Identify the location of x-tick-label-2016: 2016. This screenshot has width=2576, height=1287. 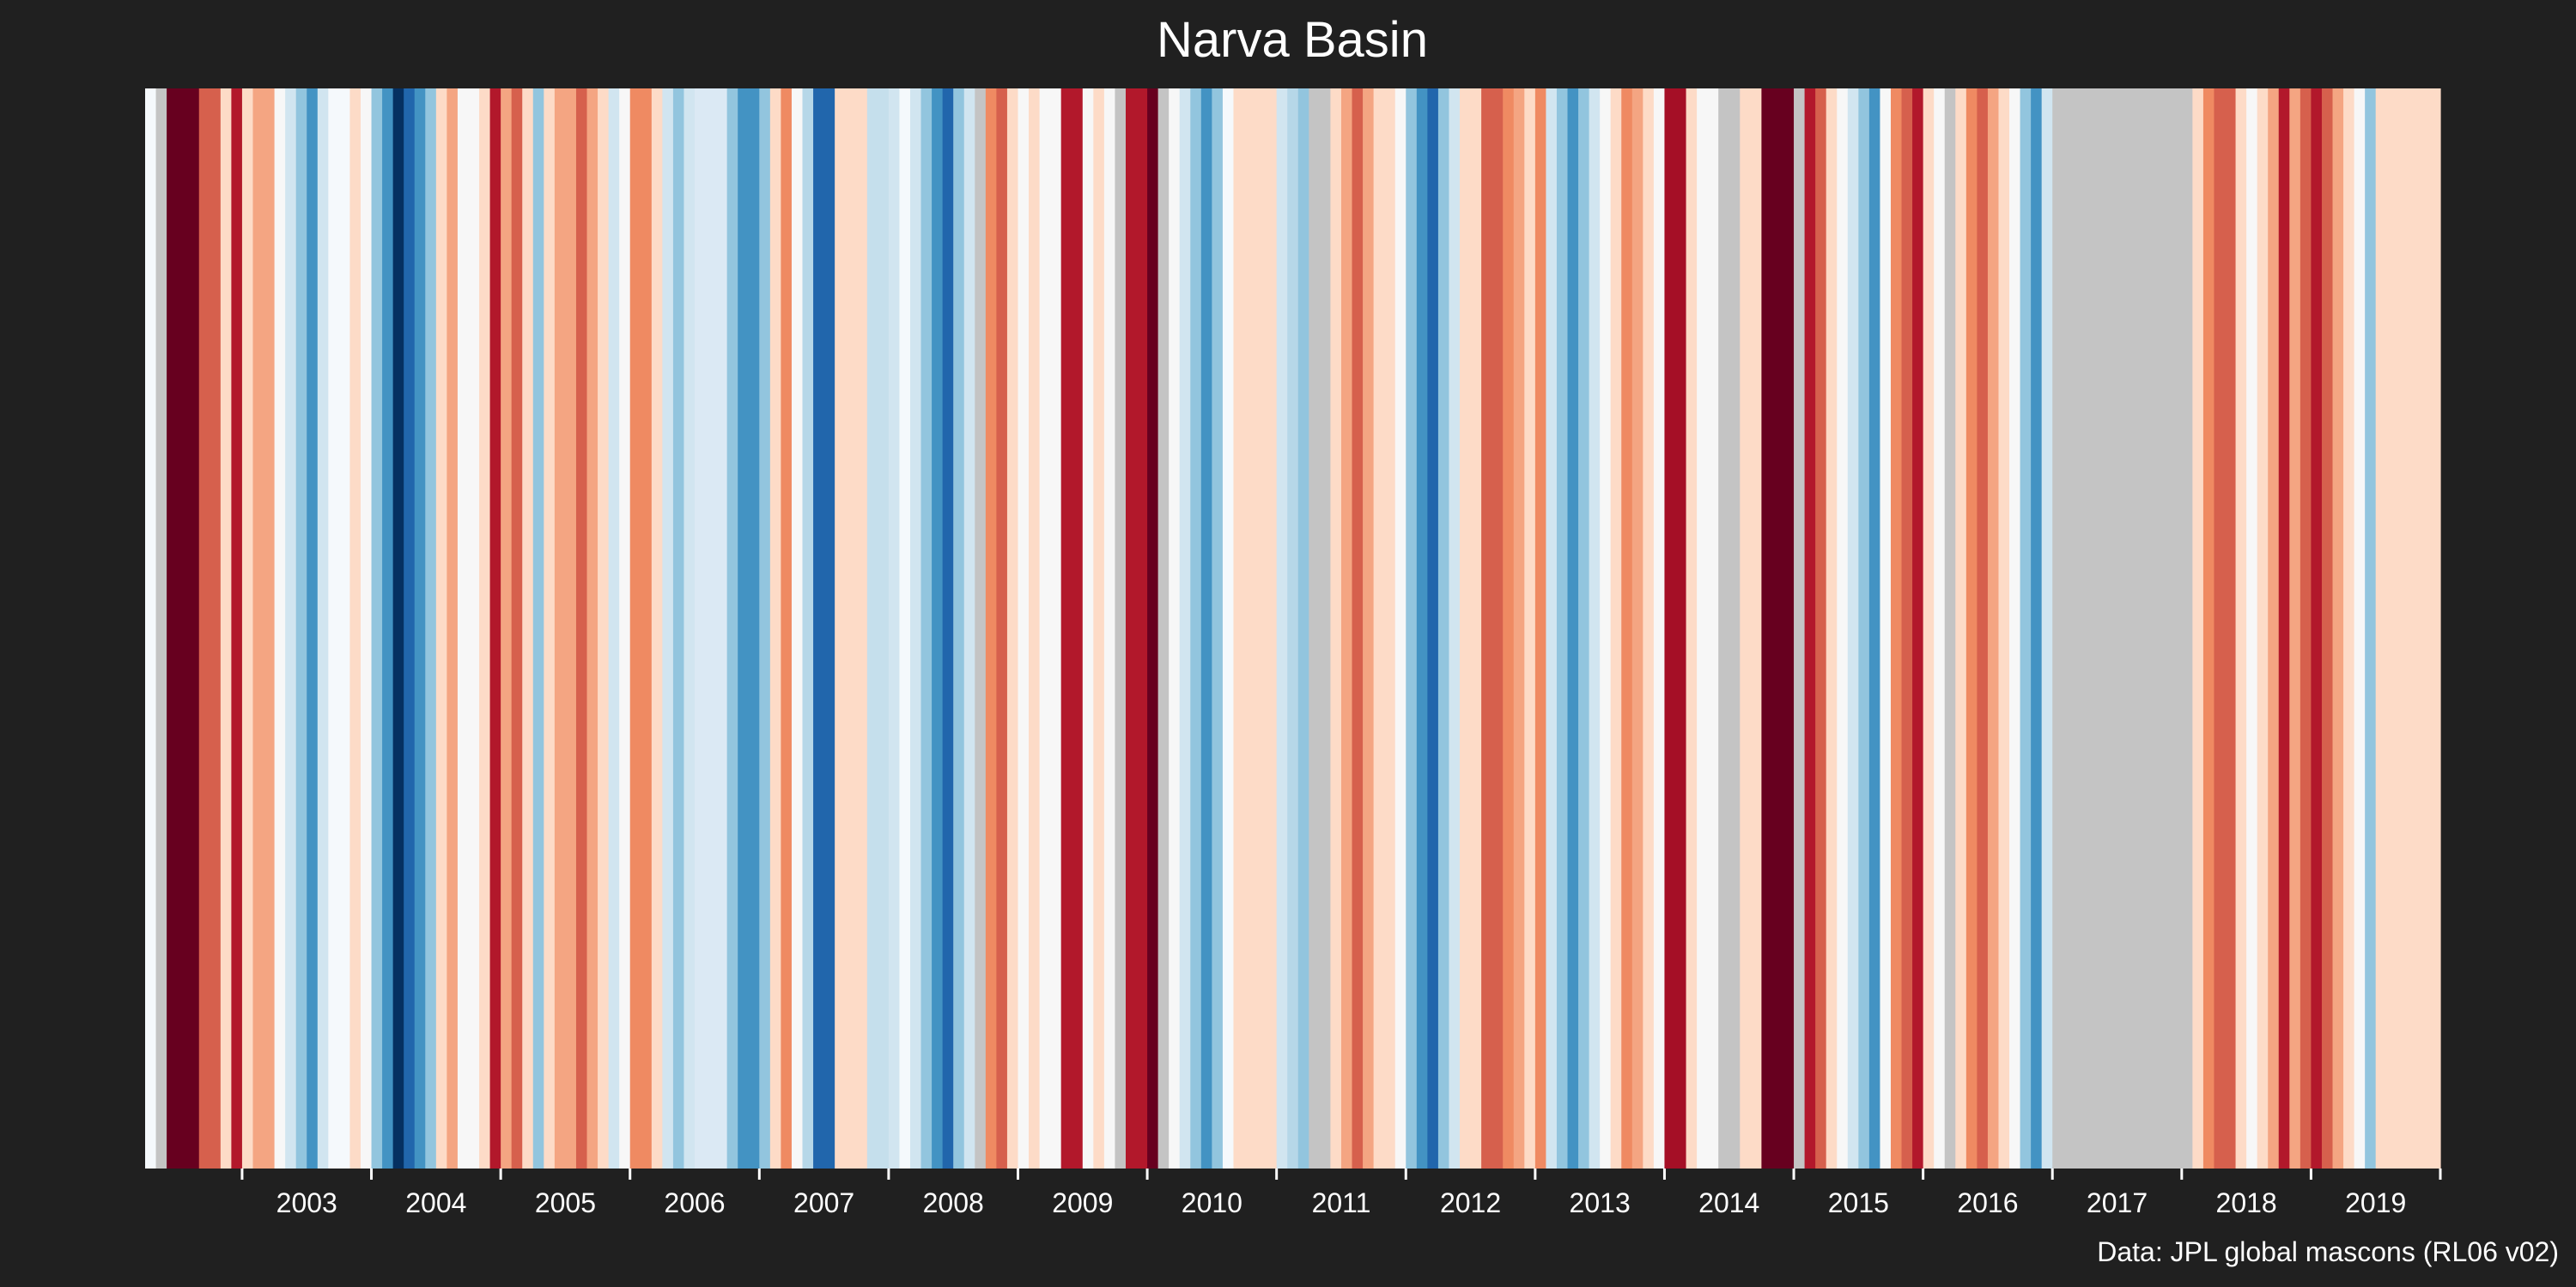
(1988, 1202).